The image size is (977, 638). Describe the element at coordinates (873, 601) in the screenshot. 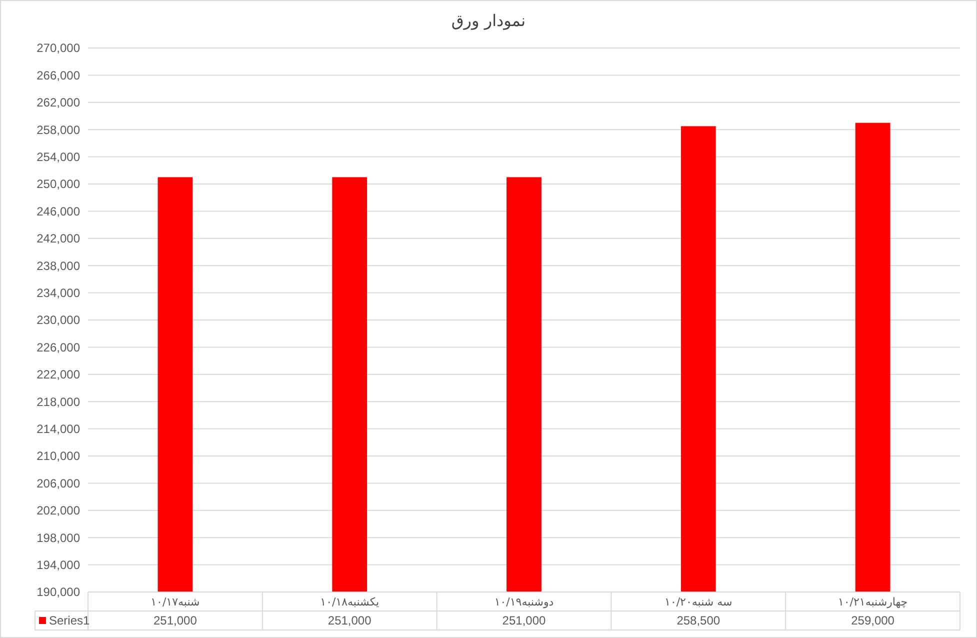

I see `x-tick-label: چهارشنبه۱۰/۲۱` at that location.